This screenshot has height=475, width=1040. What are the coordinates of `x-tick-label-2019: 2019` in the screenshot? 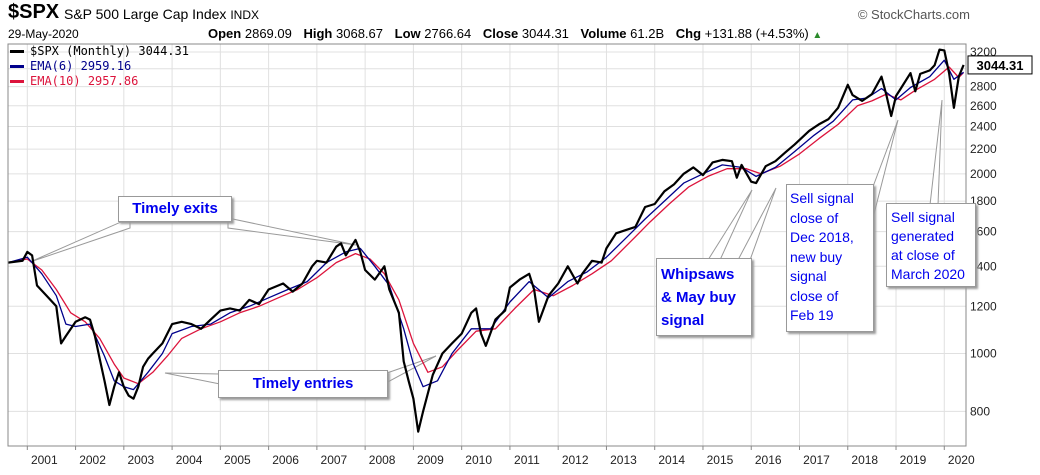 It's located at (913, 460).